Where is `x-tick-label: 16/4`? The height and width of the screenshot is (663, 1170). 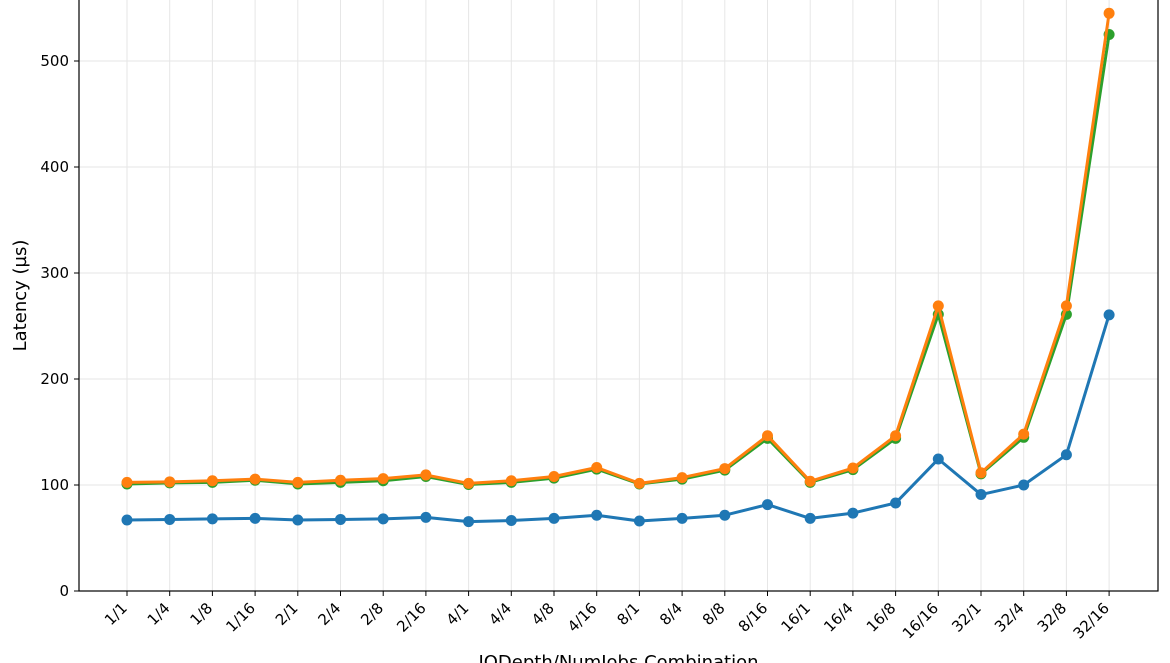 x-tick-label: 16/4 is located at coordinates (838, 617).